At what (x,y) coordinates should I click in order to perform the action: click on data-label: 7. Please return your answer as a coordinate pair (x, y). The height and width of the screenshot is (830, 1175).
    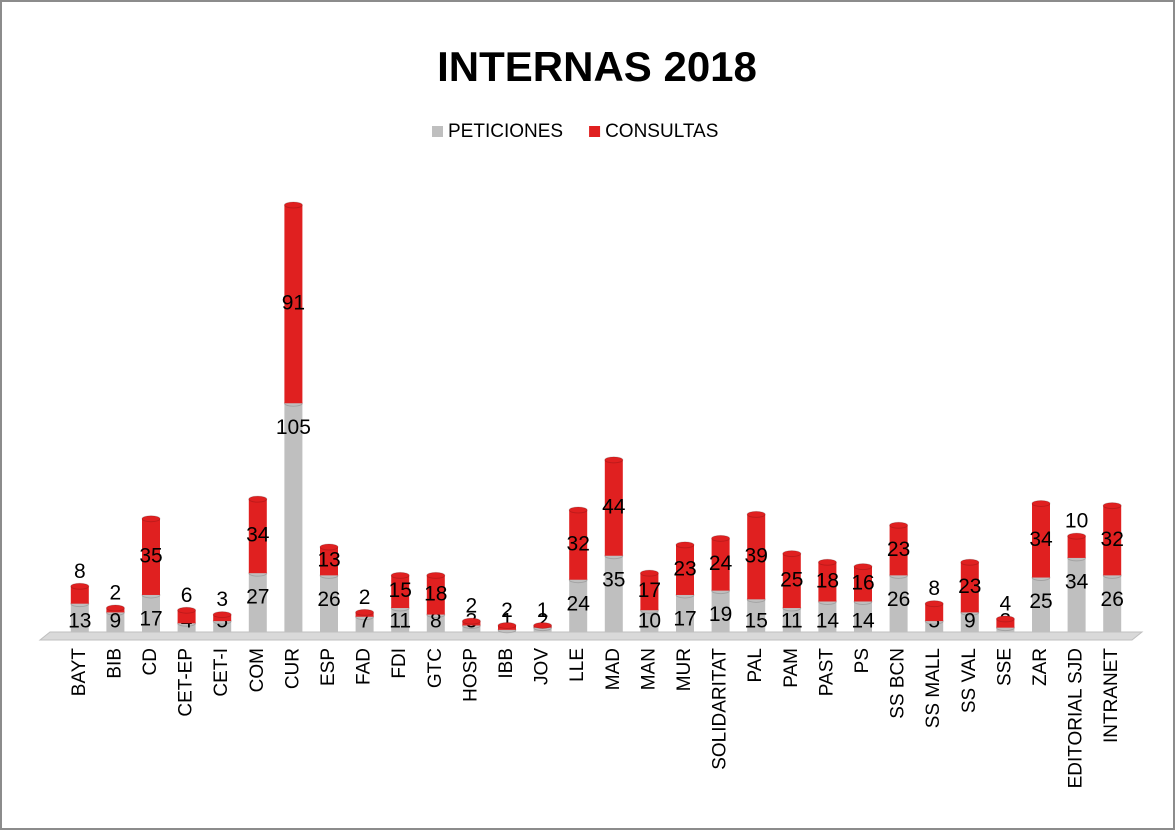
    Looking at the image, I should click on (365, 621).